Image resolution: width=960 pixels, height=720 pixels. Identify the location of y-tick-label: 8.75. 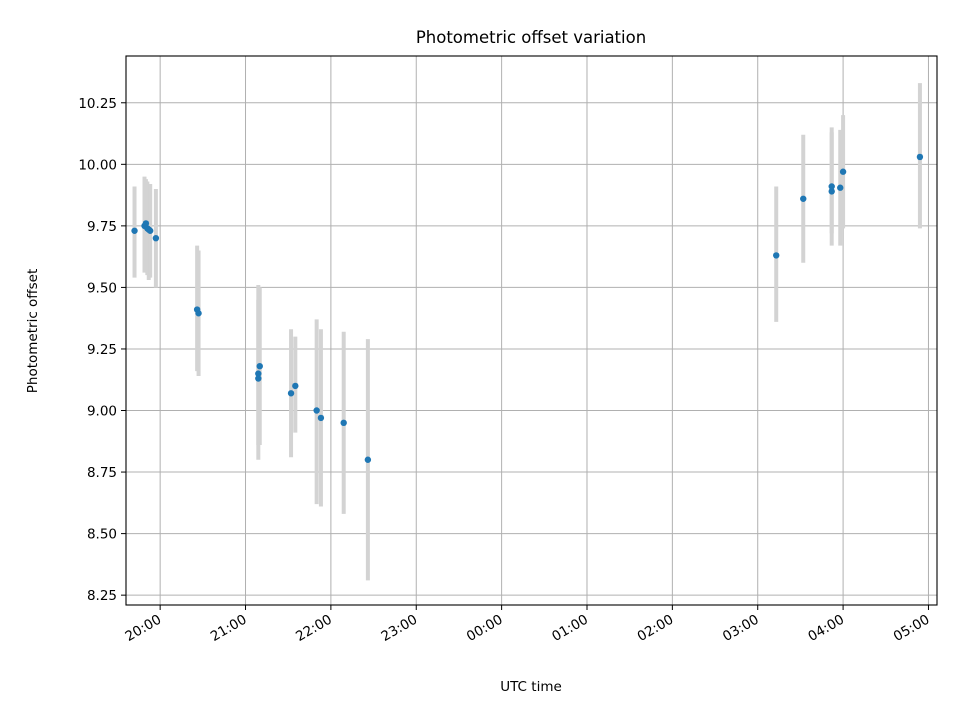
(102, 473).